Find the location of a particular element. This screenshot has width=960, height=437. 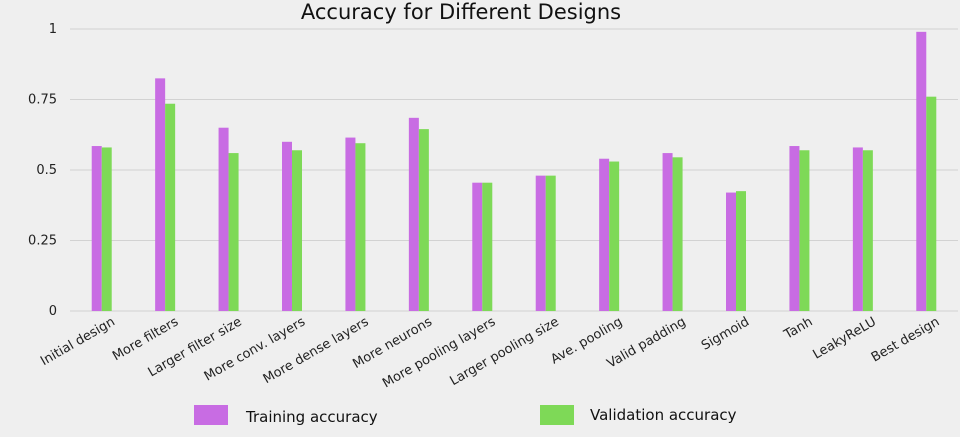

legend-label-training: Training accuracy is located at coordinates (311, 417).